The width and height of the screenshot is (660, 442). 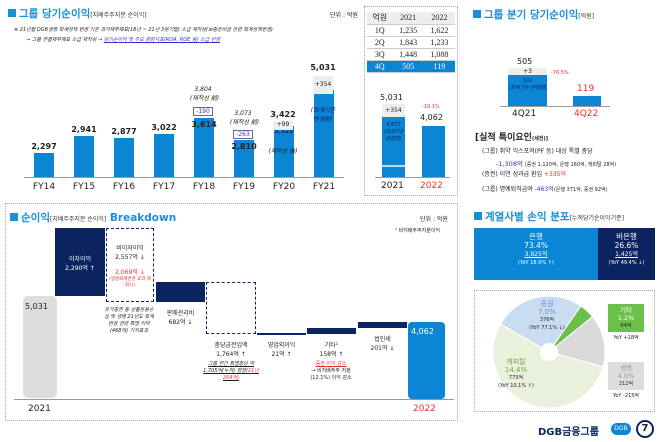 What do you see at coordinates (411, 101) in the screenshot?
I see `quarter-panel` at bounding box center [411, 101].